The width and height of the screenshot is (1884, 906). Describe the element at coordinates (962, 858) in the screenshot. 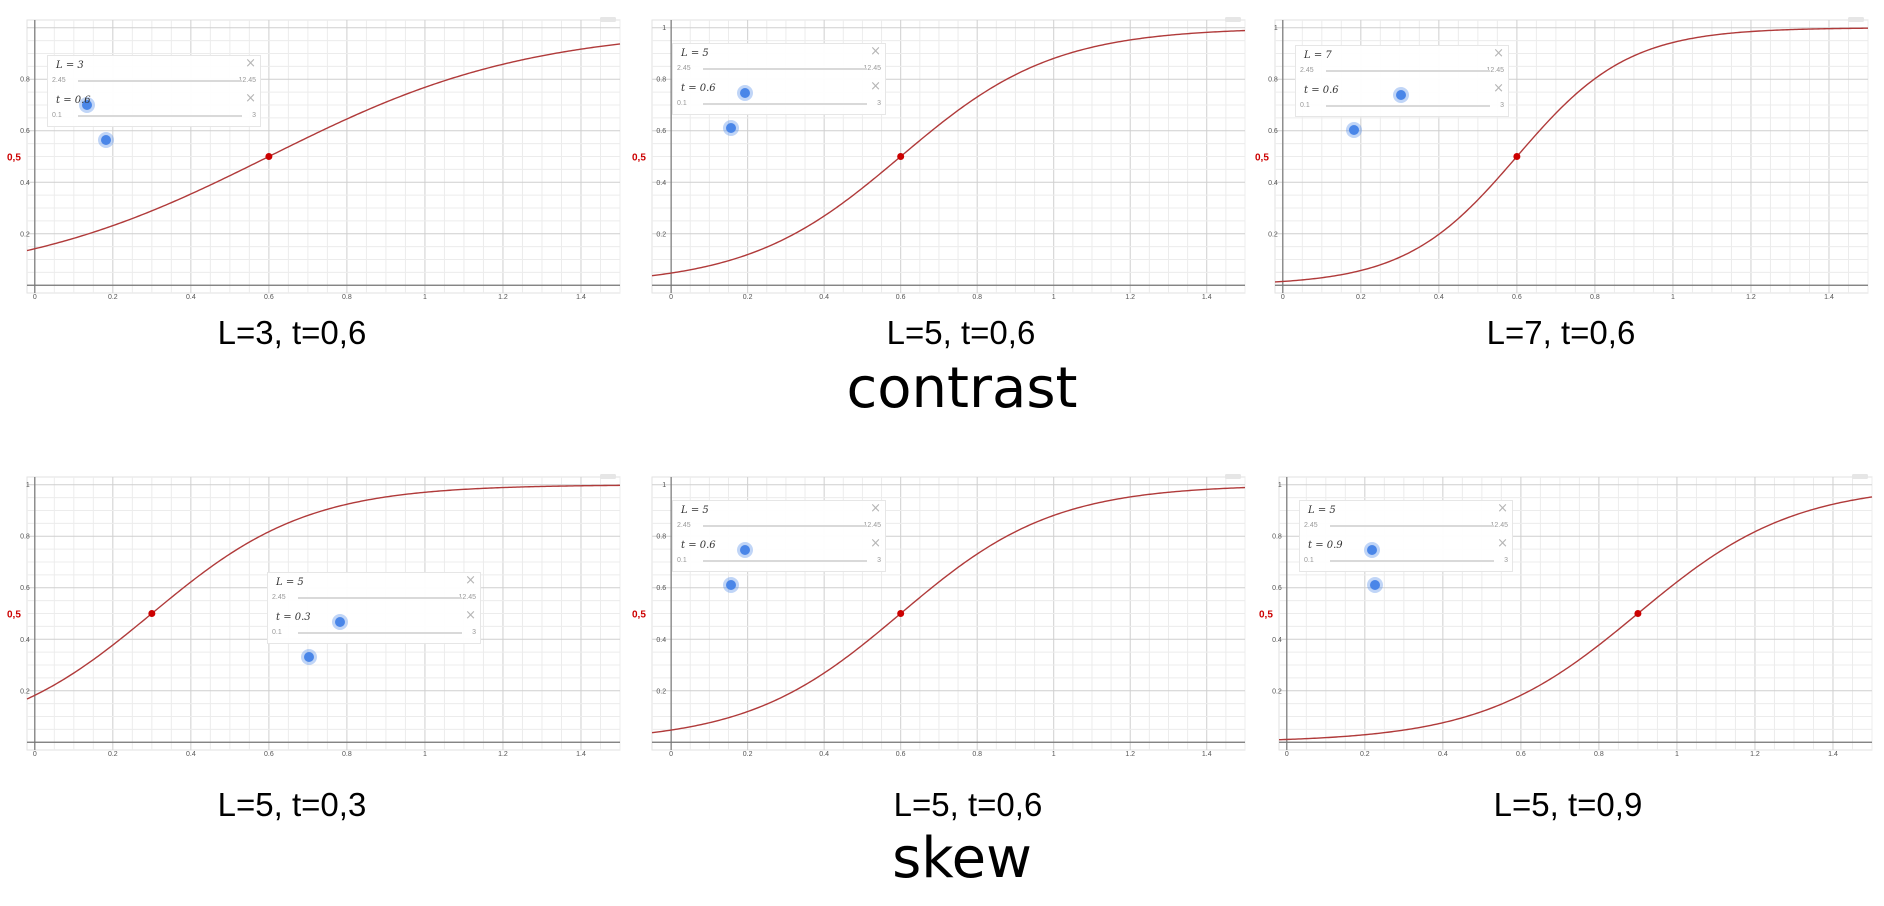

I see `section-title-skew: skew` at that location.